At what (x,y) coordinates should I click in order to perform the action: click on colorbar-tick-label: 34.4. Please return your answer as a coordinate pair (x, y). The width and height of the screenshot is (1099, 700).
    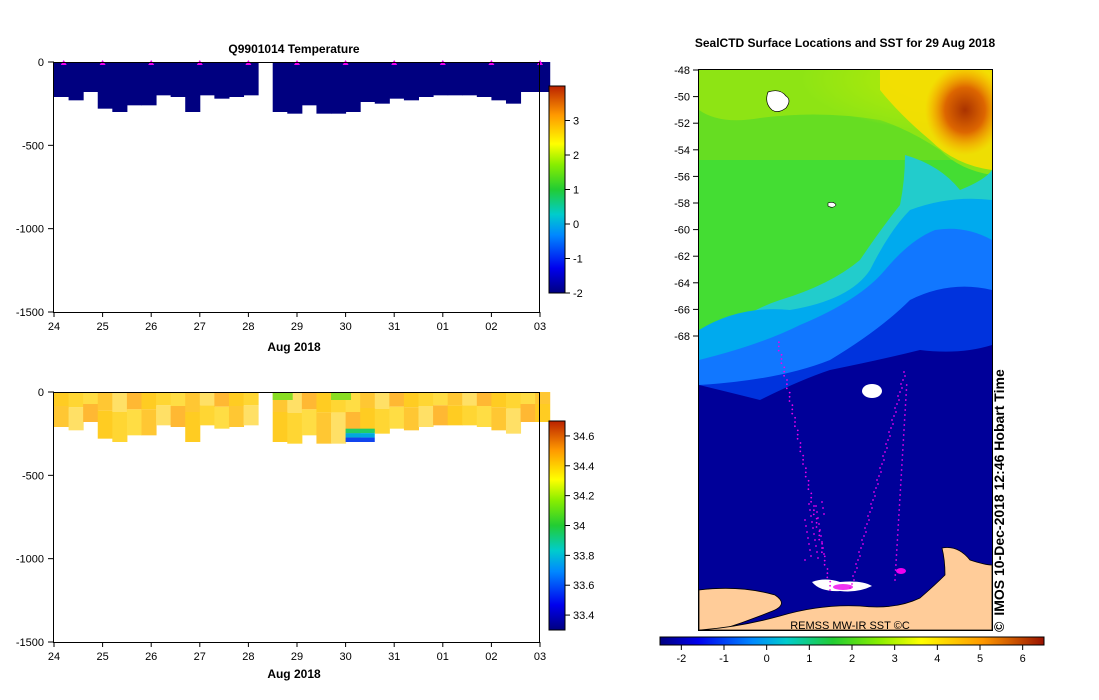
    Looking at the image, I should click on (583, 467).